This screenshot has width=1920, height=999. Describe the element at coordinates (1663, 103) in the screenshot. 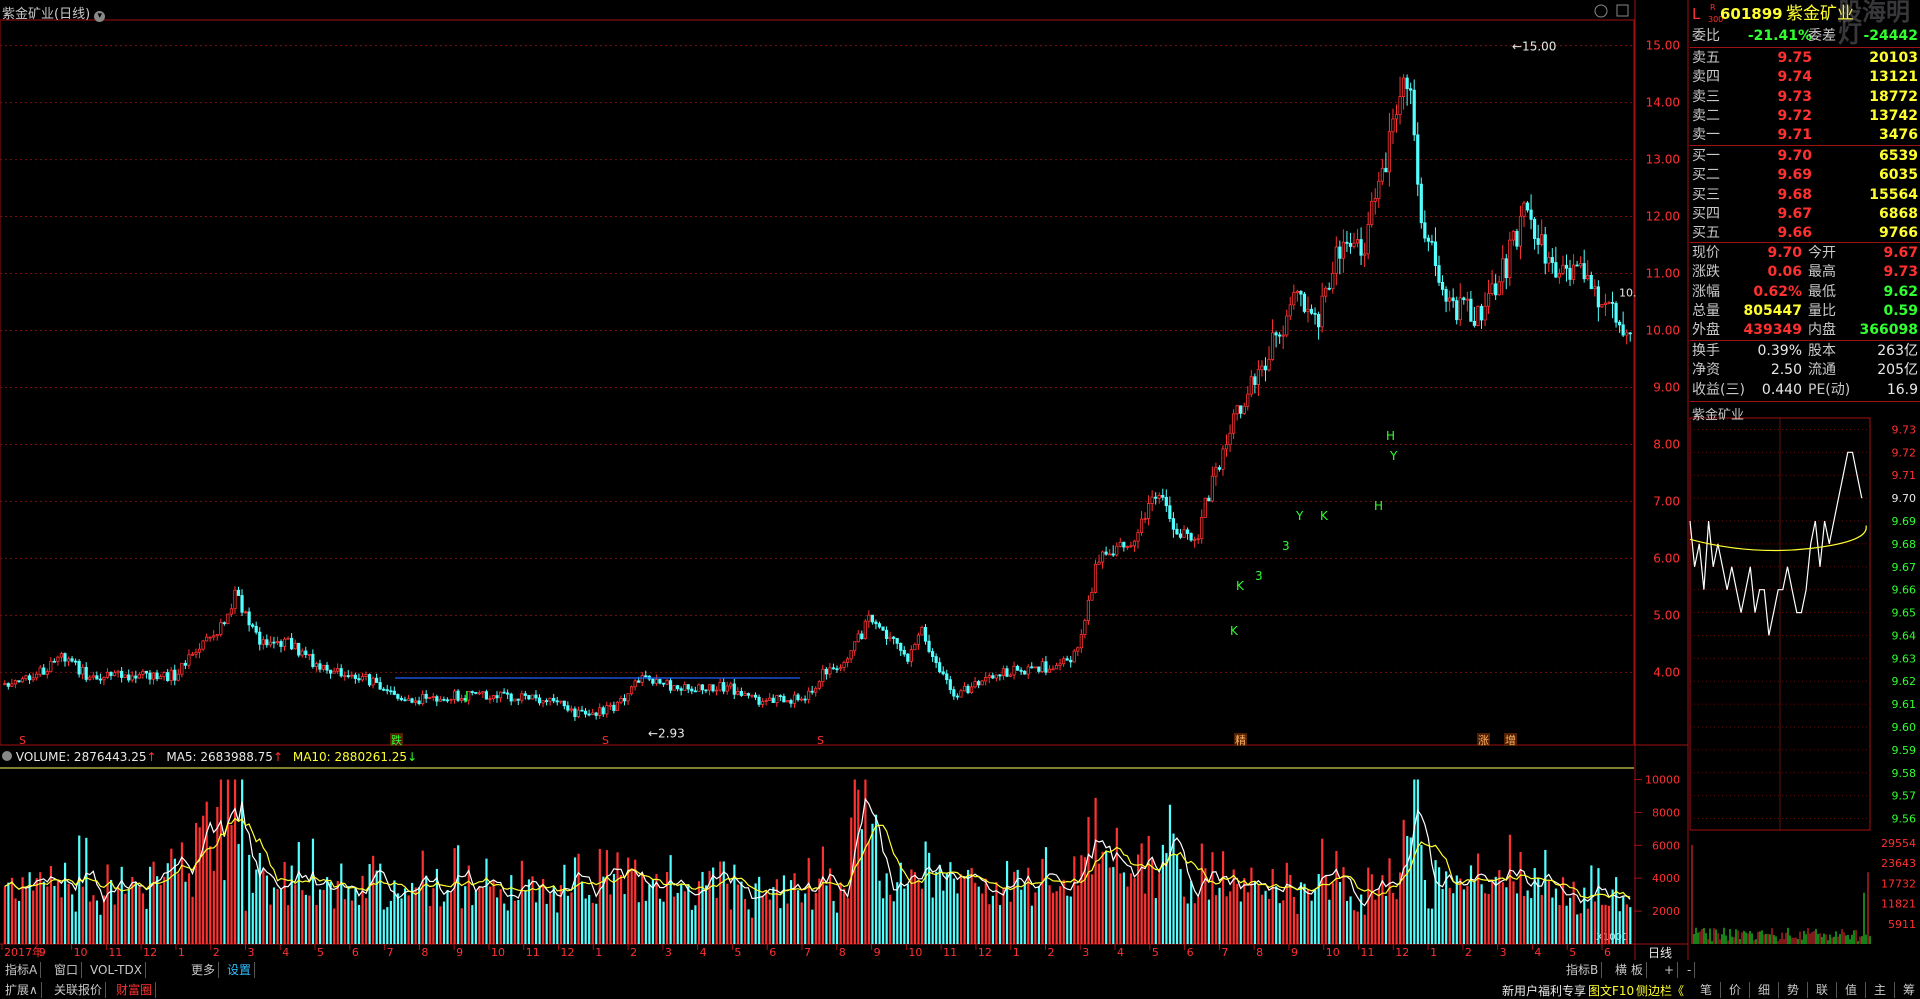

I see `price-tick-label: 14.00` at that location.